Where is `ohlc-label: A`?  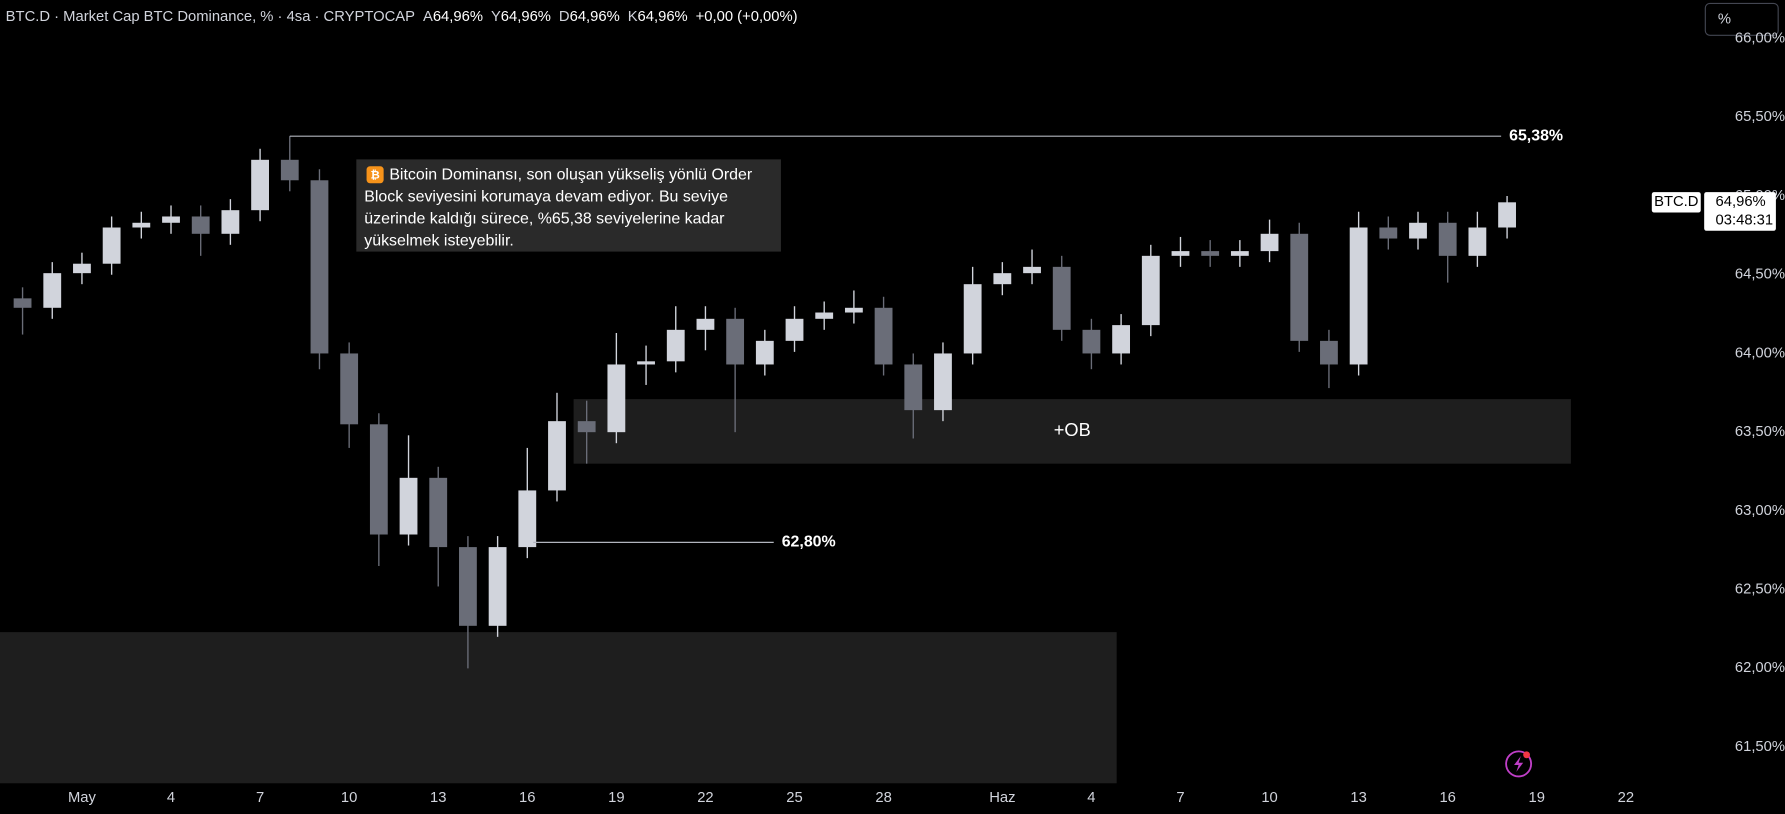
ohlc-label: A is located at coordinates (428, 17).